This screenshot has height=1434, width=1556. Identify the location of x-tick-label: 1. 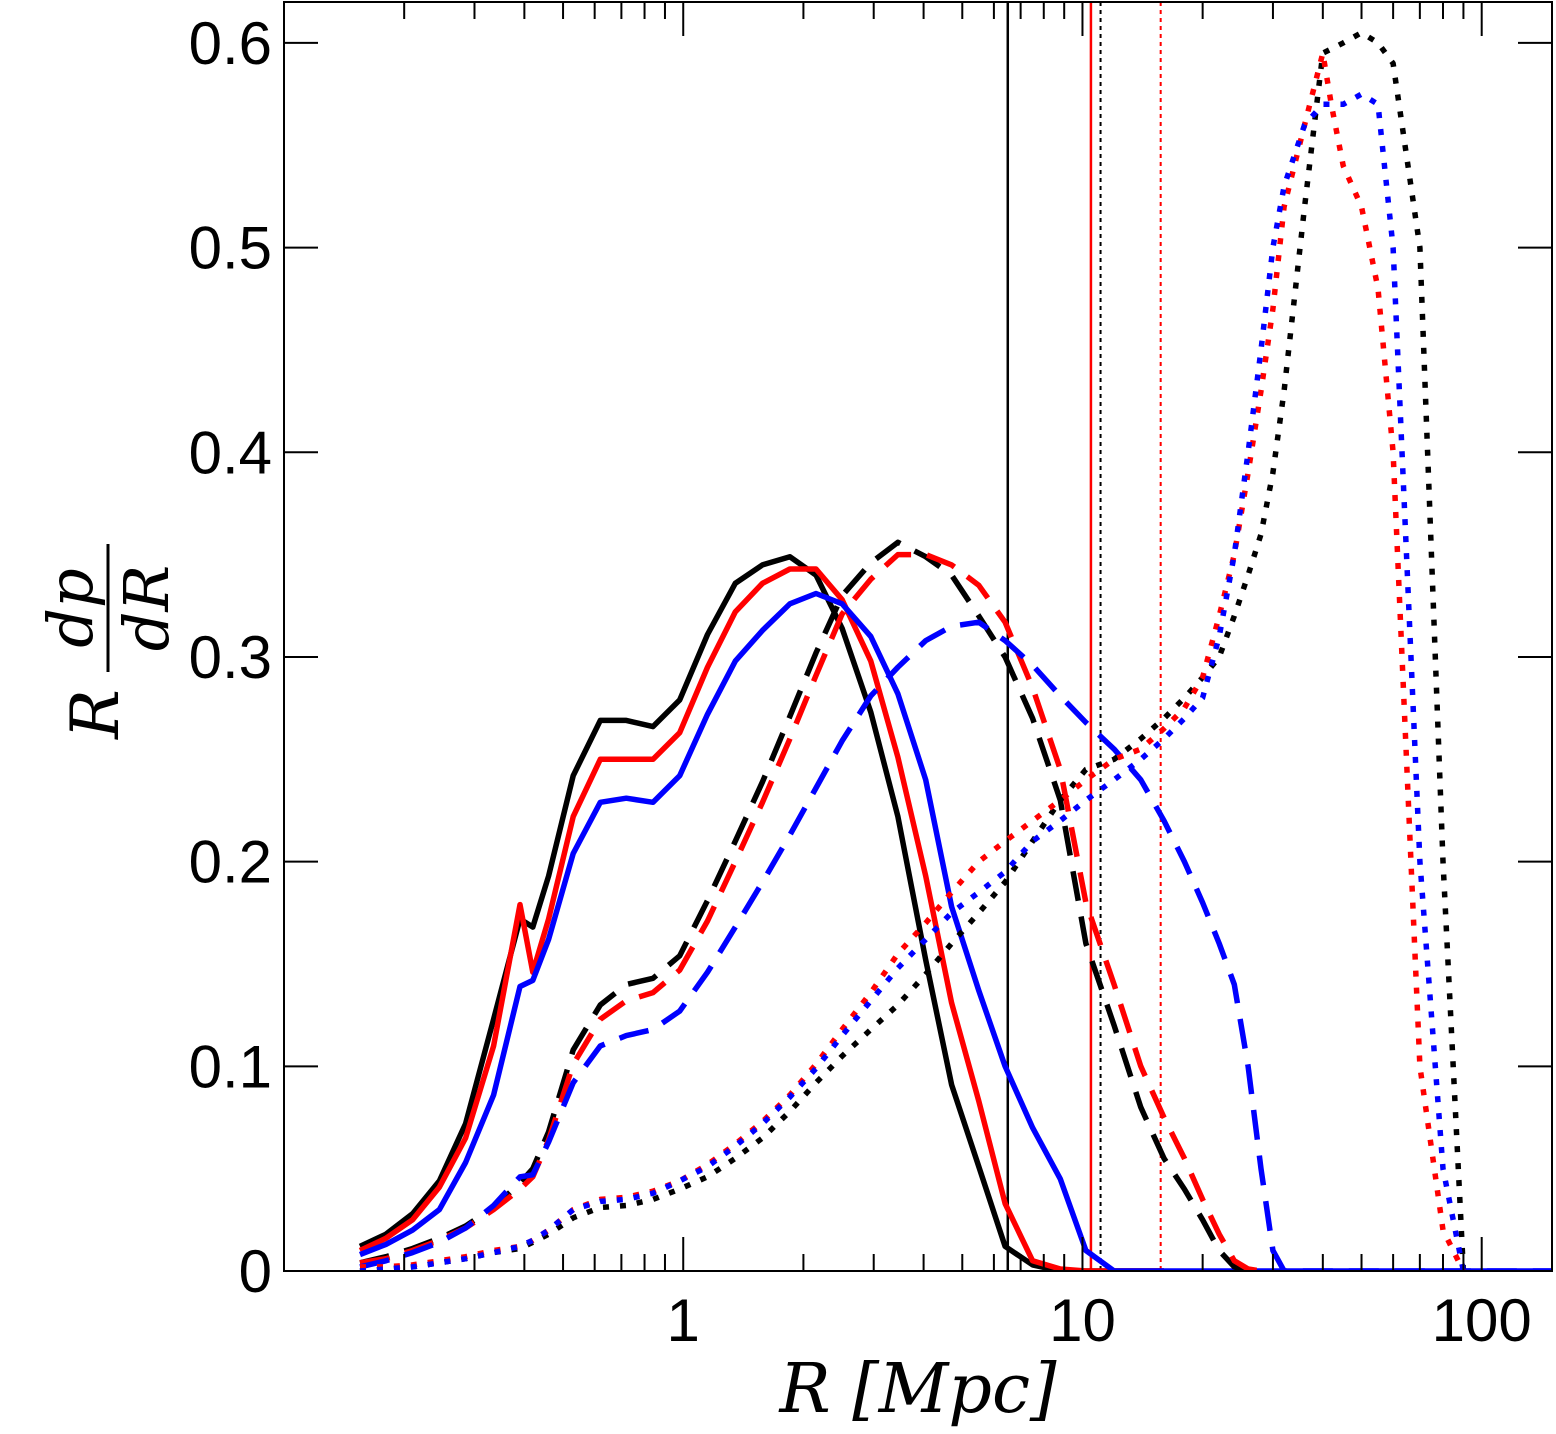
(683, 1320).